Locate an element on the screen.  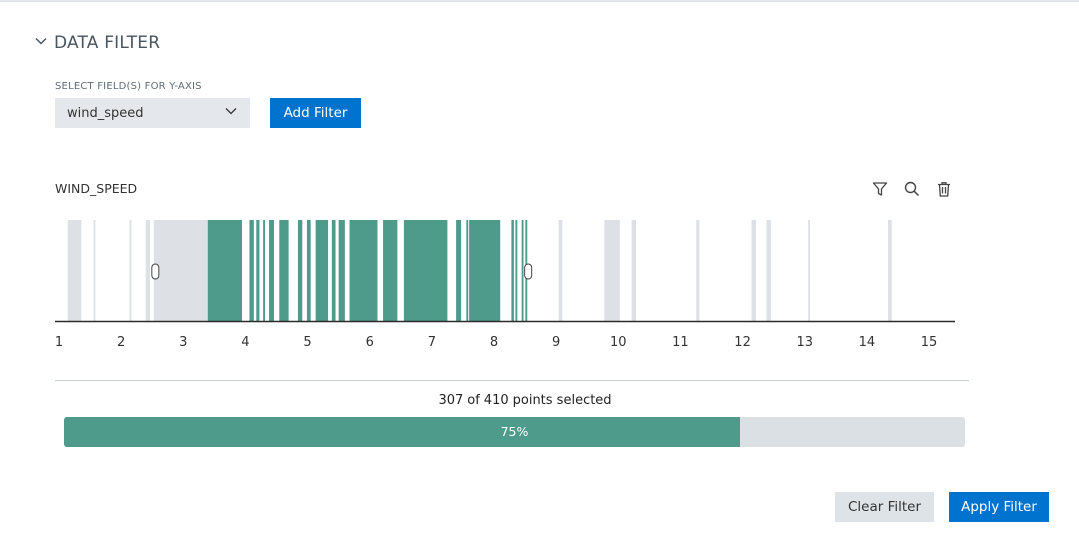
x-tick-label: 13 is located at coordinates (804, 342).